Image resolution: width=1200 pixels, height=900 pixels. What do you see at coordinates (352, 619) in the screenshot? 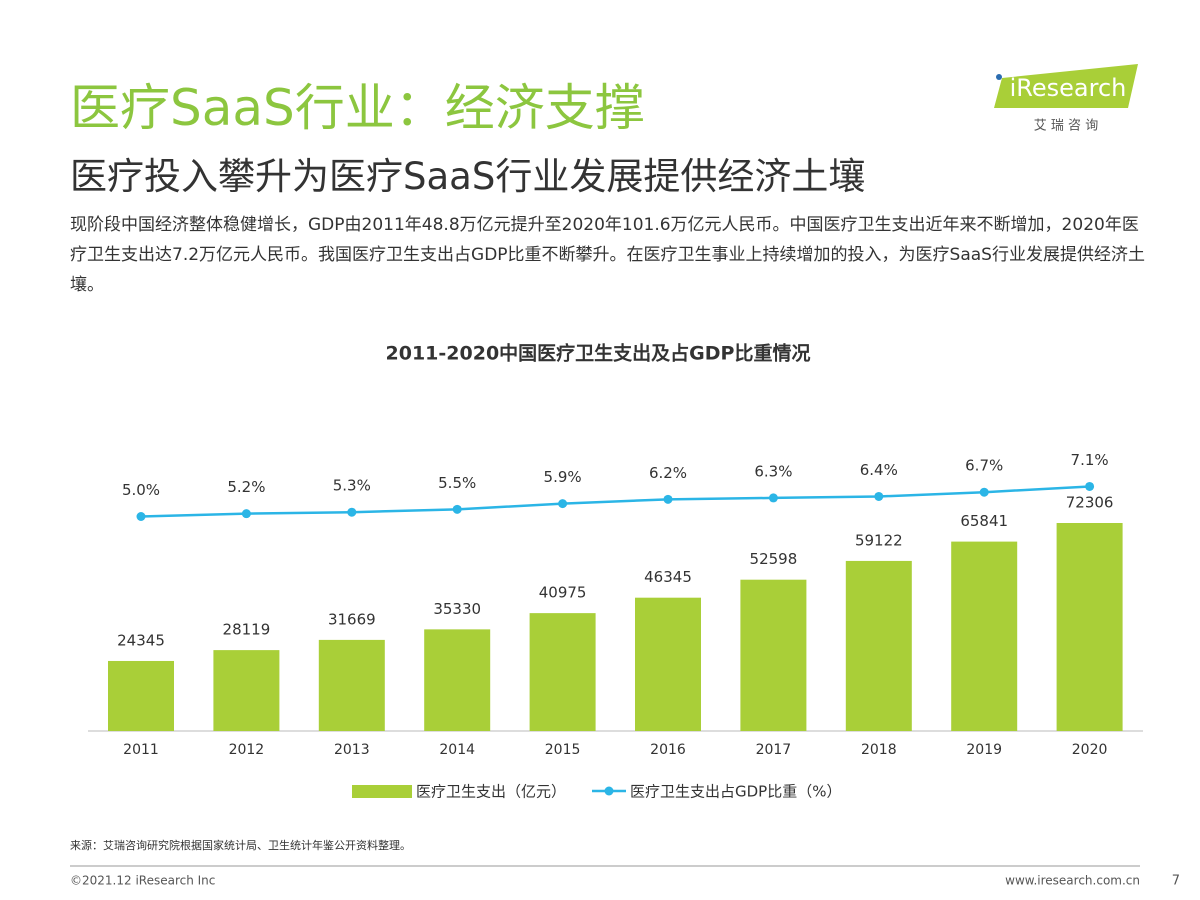
I see `bar-value-label: 31669` at bounding box center [352, 619].